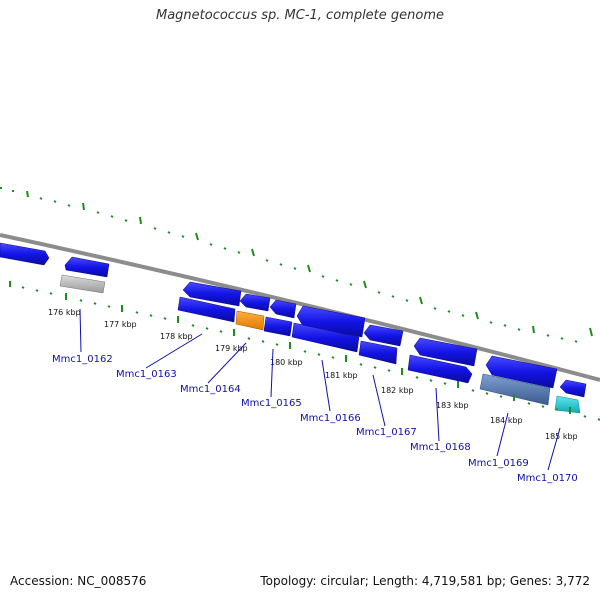  Describe the element at coordinates (330, 418) in the screenshot. I see `gene-label: Mmc1_0166` at that location.